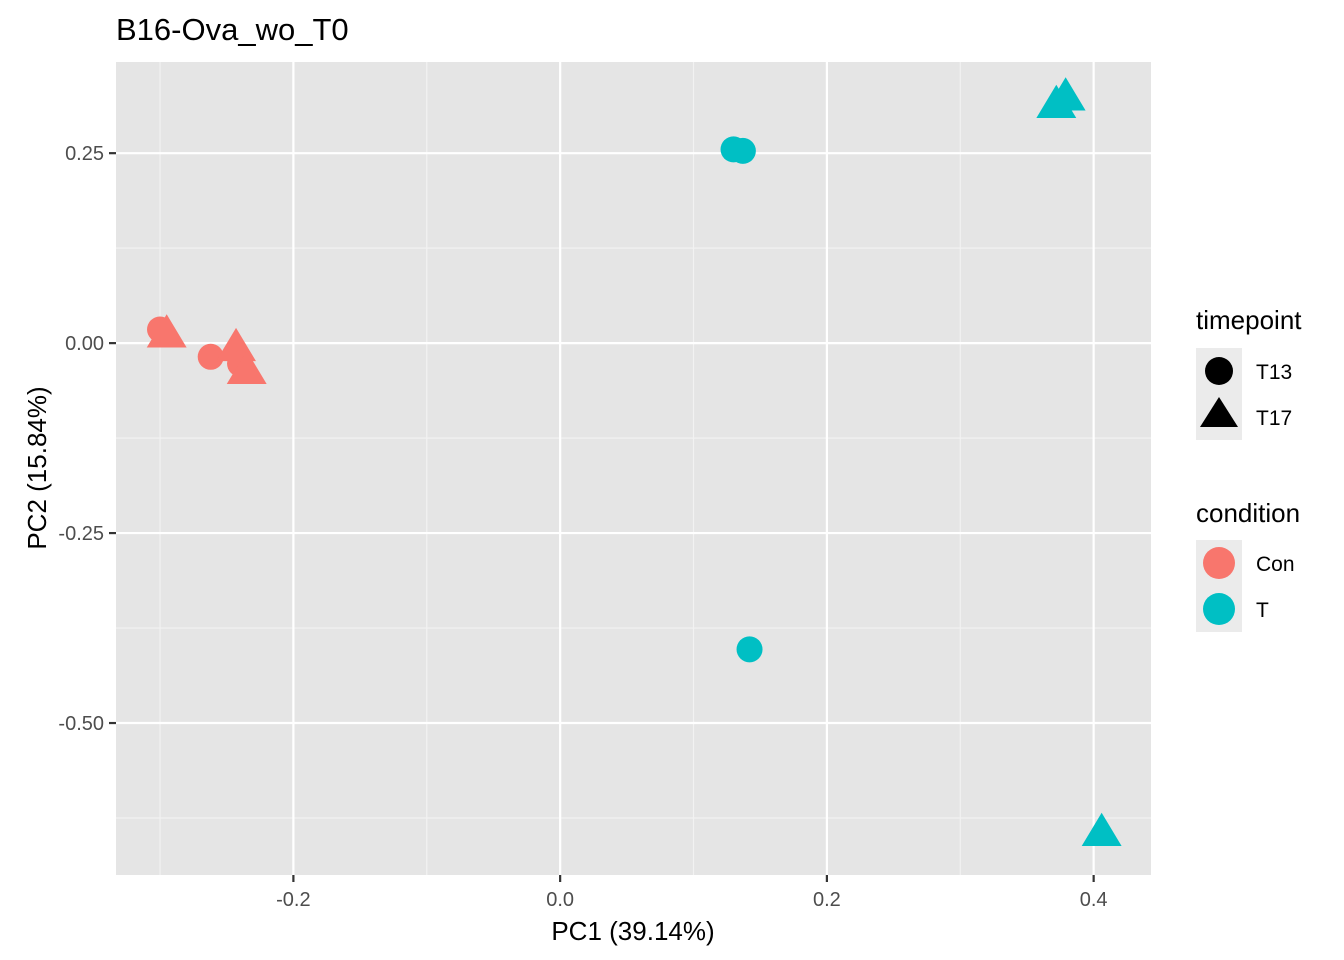 This screenshot has height=960, width=1344. I want to click on legend-condition: condition Con T, so click(1248, 565).